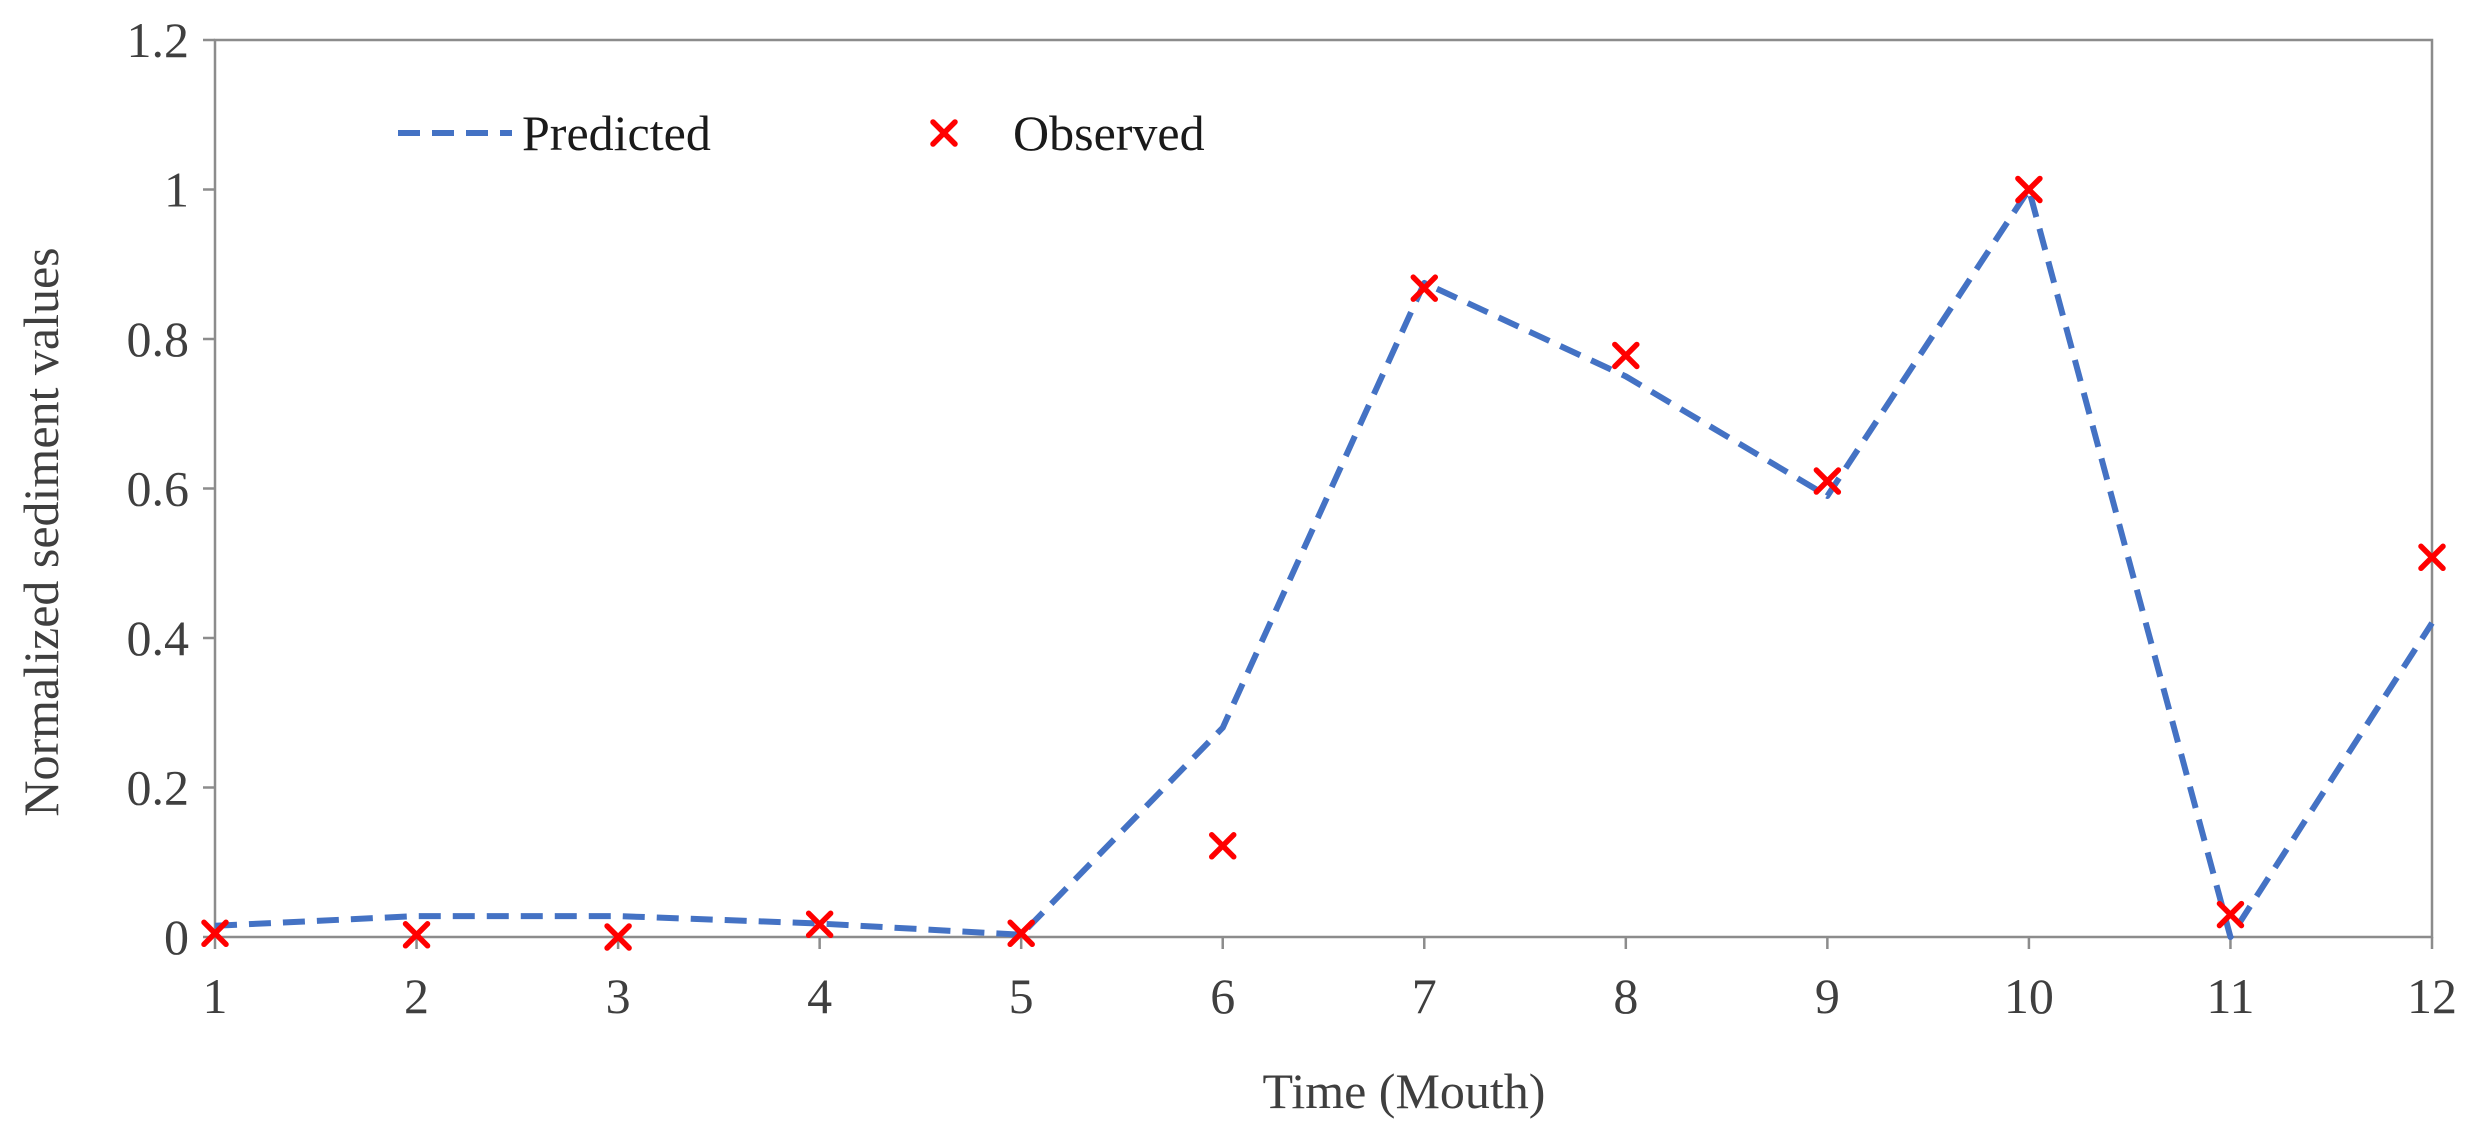 This screenshot has height=1144, width=2475. I want to click on x-tick-label: 1, so click(215, 996).